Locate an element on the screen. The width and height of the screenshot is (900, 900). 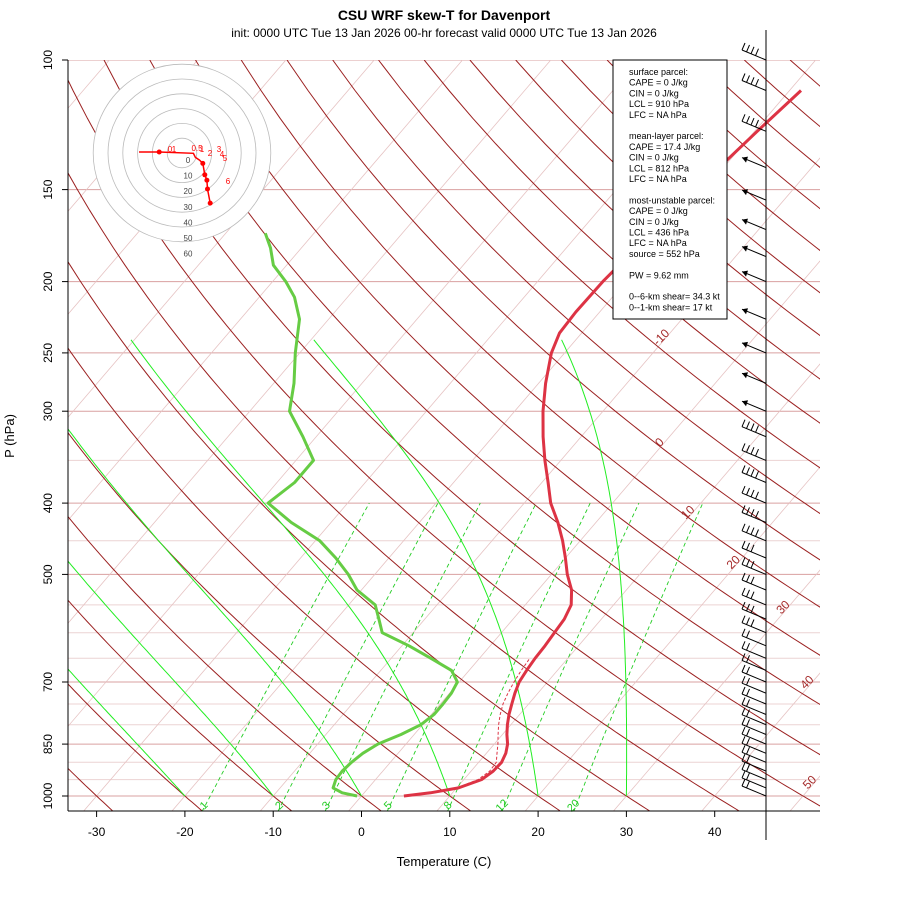
moist-adiabat-line is located at coordinates (127, 732).